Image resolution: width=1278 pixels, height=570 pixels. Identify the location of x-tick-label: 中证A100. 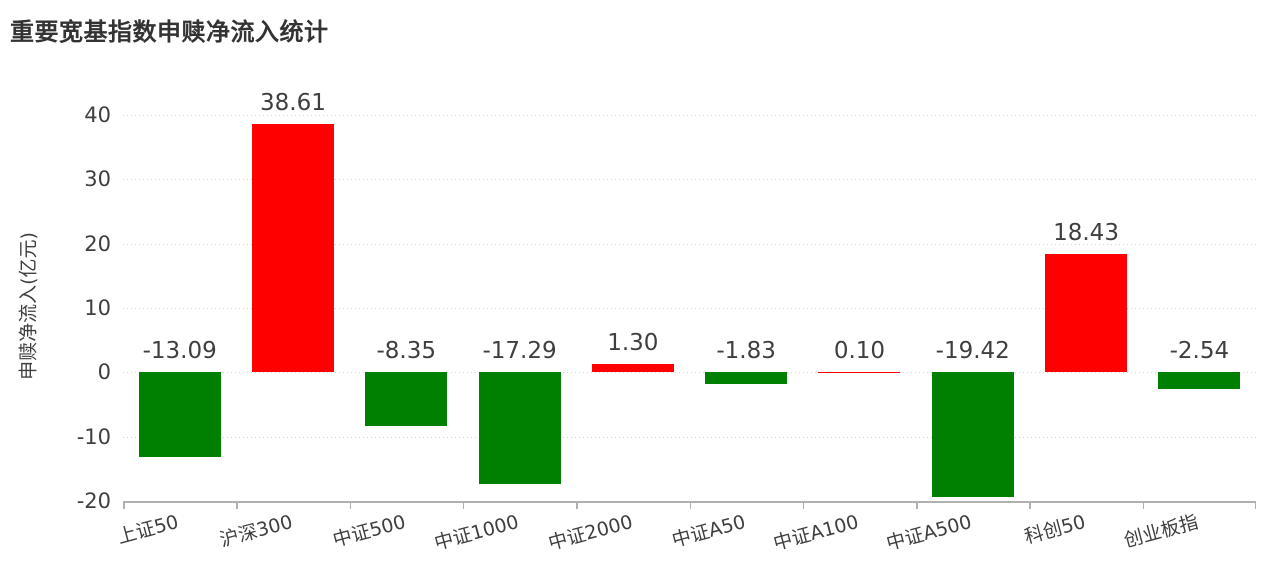
(816, 533).